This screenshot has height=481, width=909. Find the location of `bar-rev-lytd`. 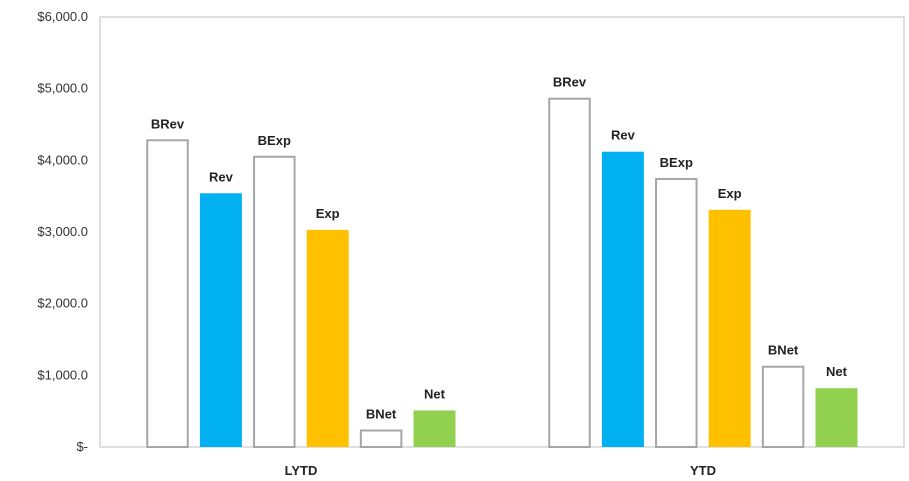

bar-rev-lytd is located at coordinates (220, 320).